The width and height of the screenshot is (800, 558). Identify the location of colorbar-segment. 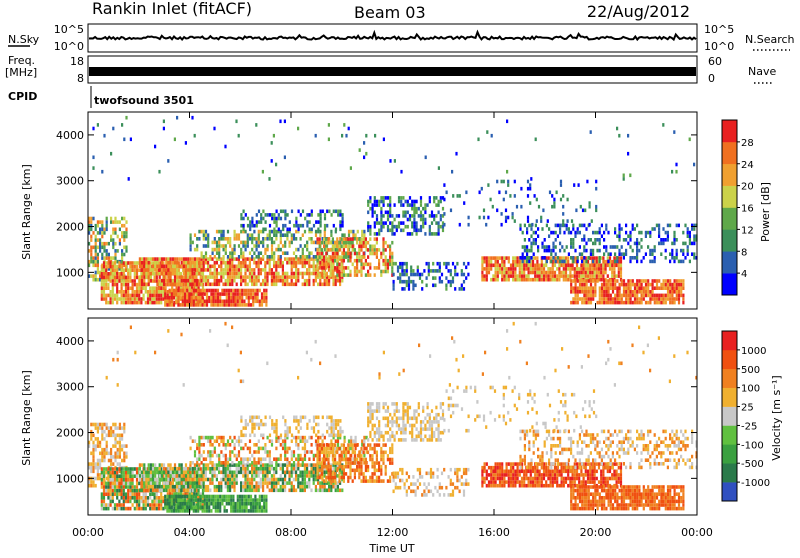
(729, 284).